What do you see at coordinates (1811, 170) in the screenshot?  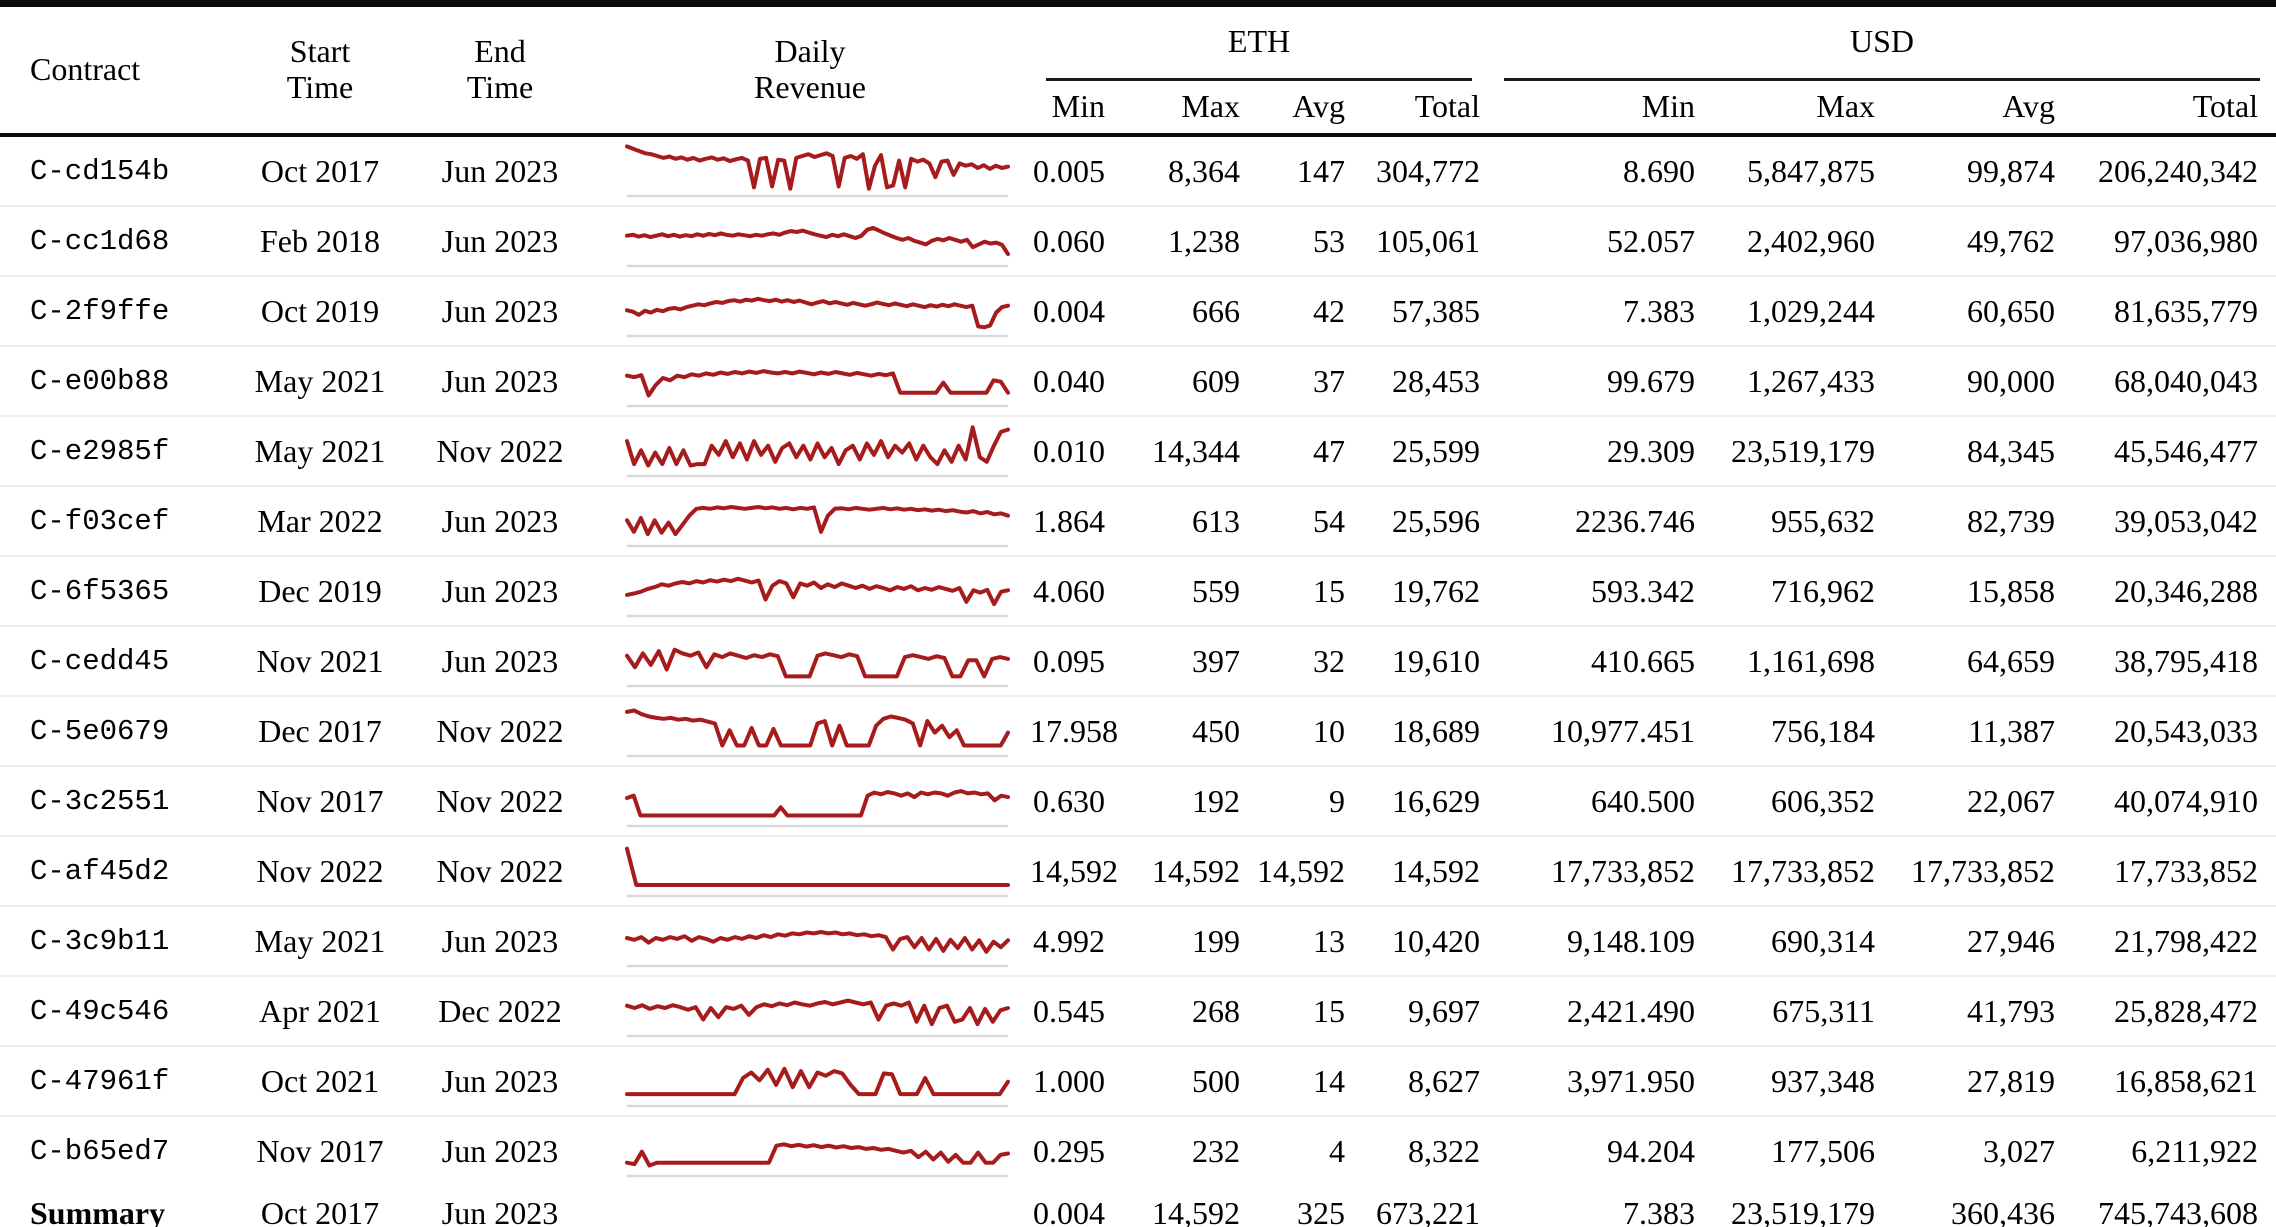 I see `cell-usd-max: 5,847,875` at bounding box center [1811, 170].